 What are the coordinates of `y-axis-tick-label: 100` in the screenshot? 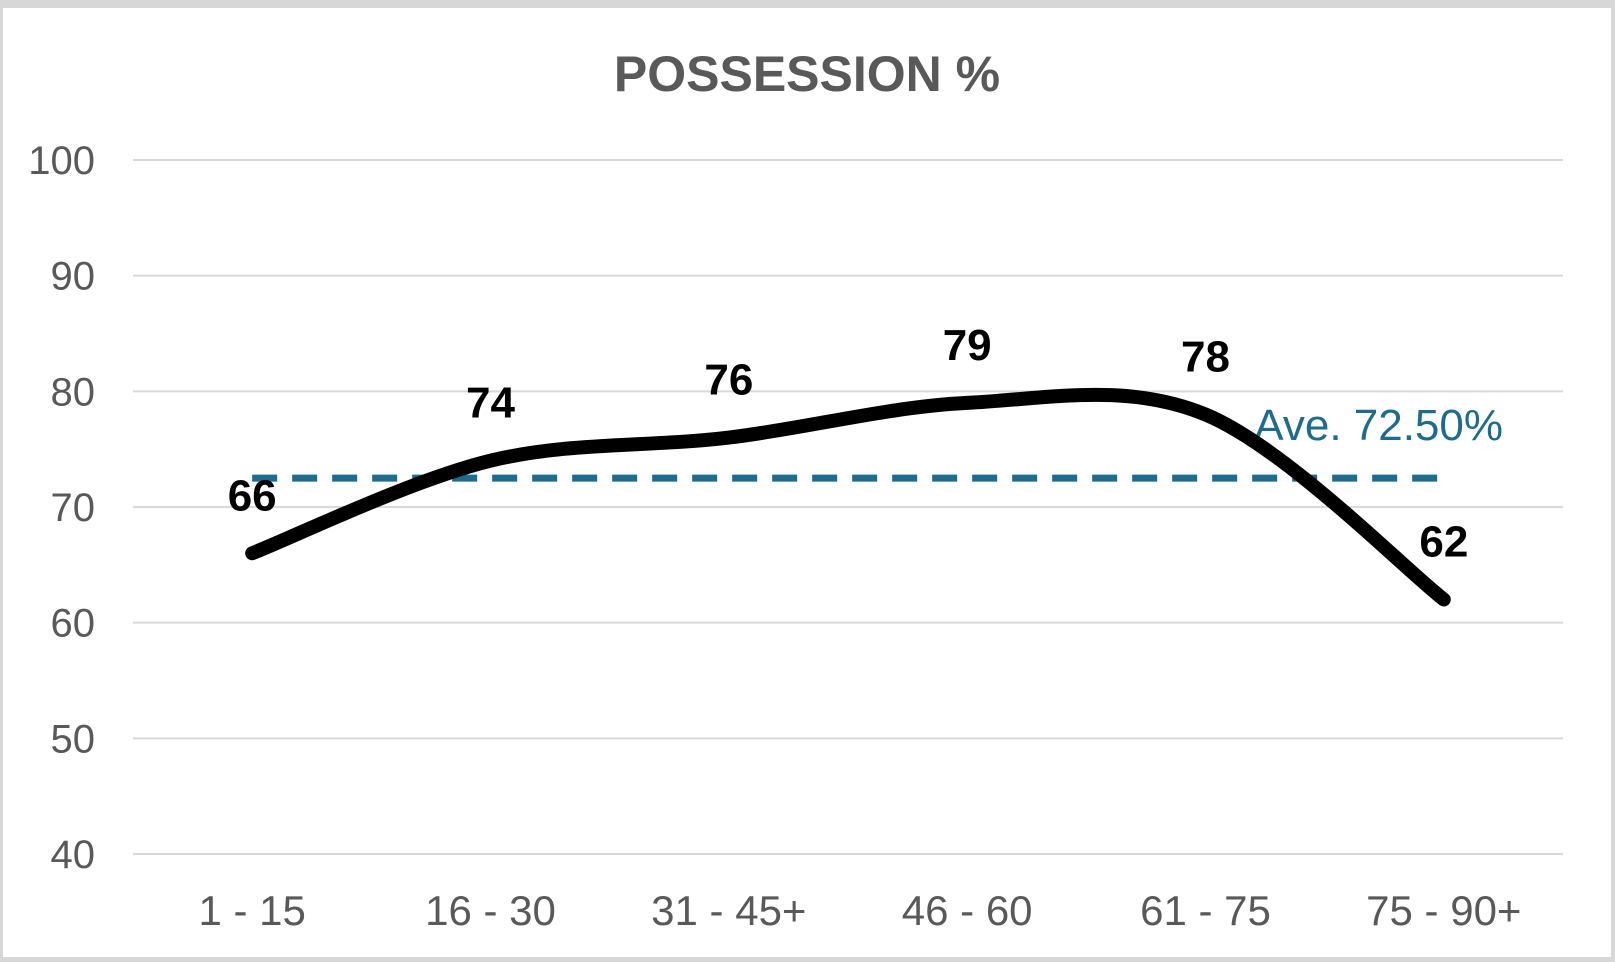 It's located at (61, 161).